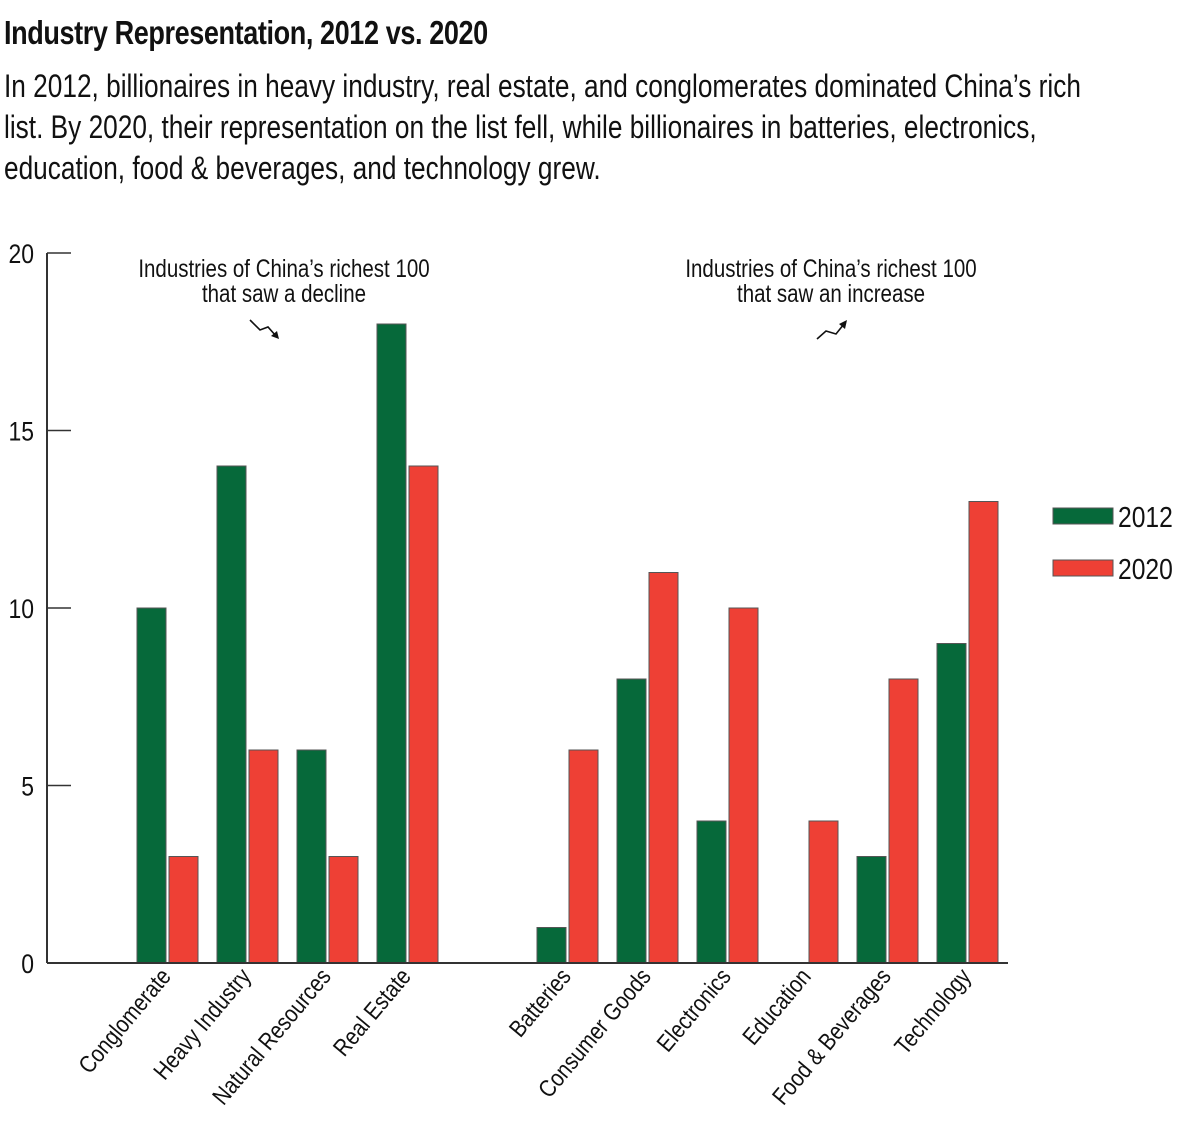  What do you see at coordinates (663, 768) in the screenshot?
I see `bar-2020-consumer-goods` at bounding box center [663, 768].